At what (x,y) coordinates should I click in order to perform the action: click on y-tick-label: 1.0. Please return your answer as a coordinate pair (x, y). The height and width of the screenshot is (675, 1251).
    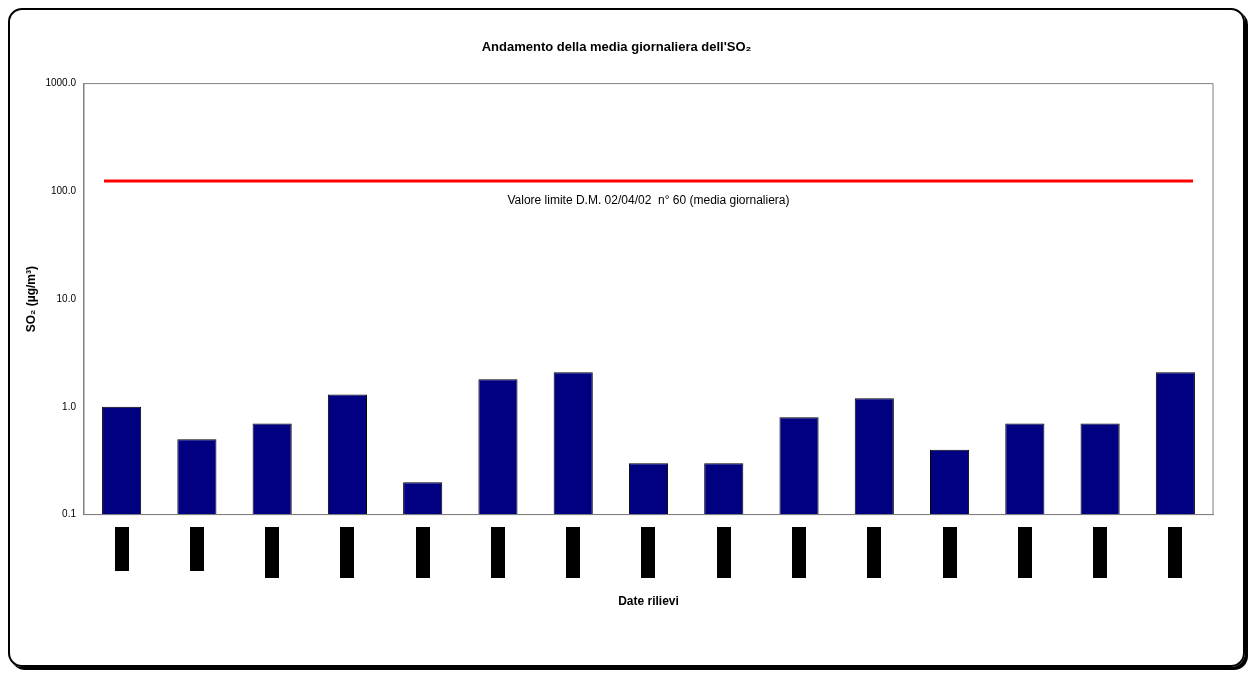
    Looking at the image, I should click on (69, 406).